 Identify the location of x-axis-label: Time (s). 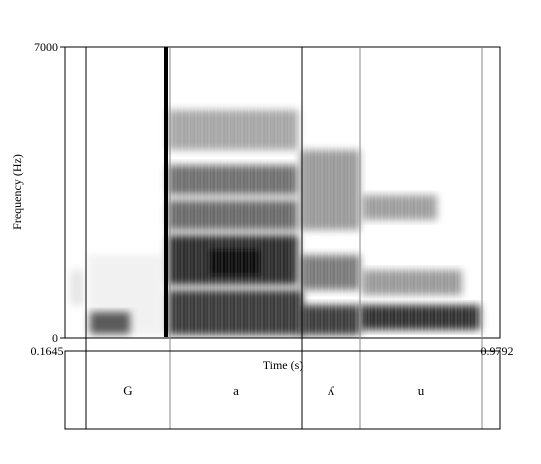
(283, 365).